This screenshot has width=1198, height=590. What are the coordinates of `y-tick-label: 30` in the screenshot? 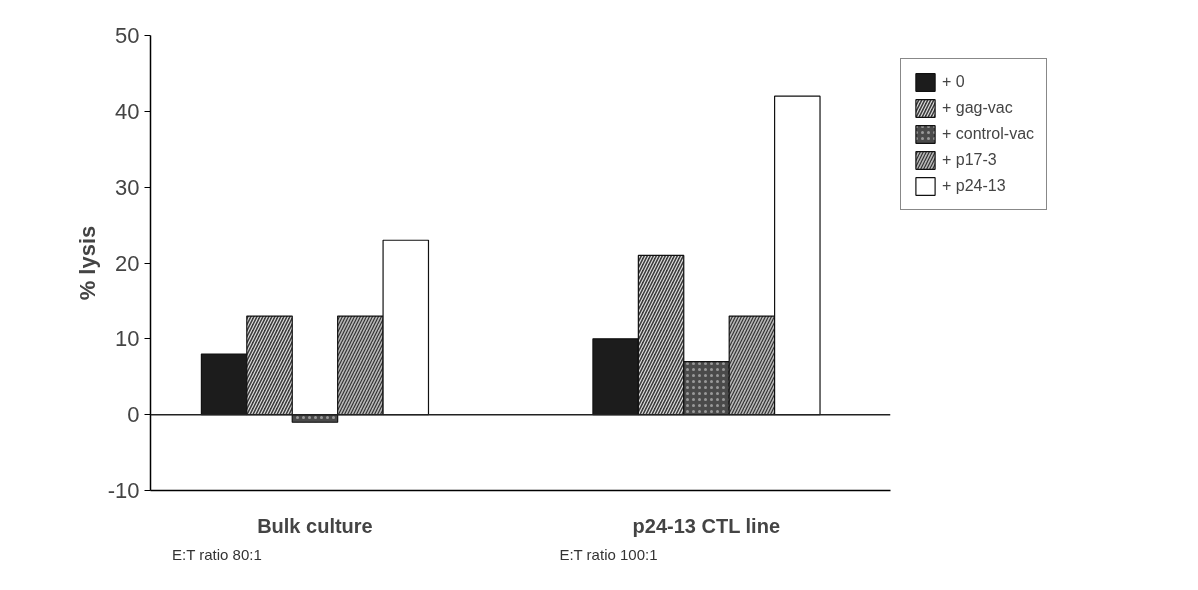 It's located at (127, 187).